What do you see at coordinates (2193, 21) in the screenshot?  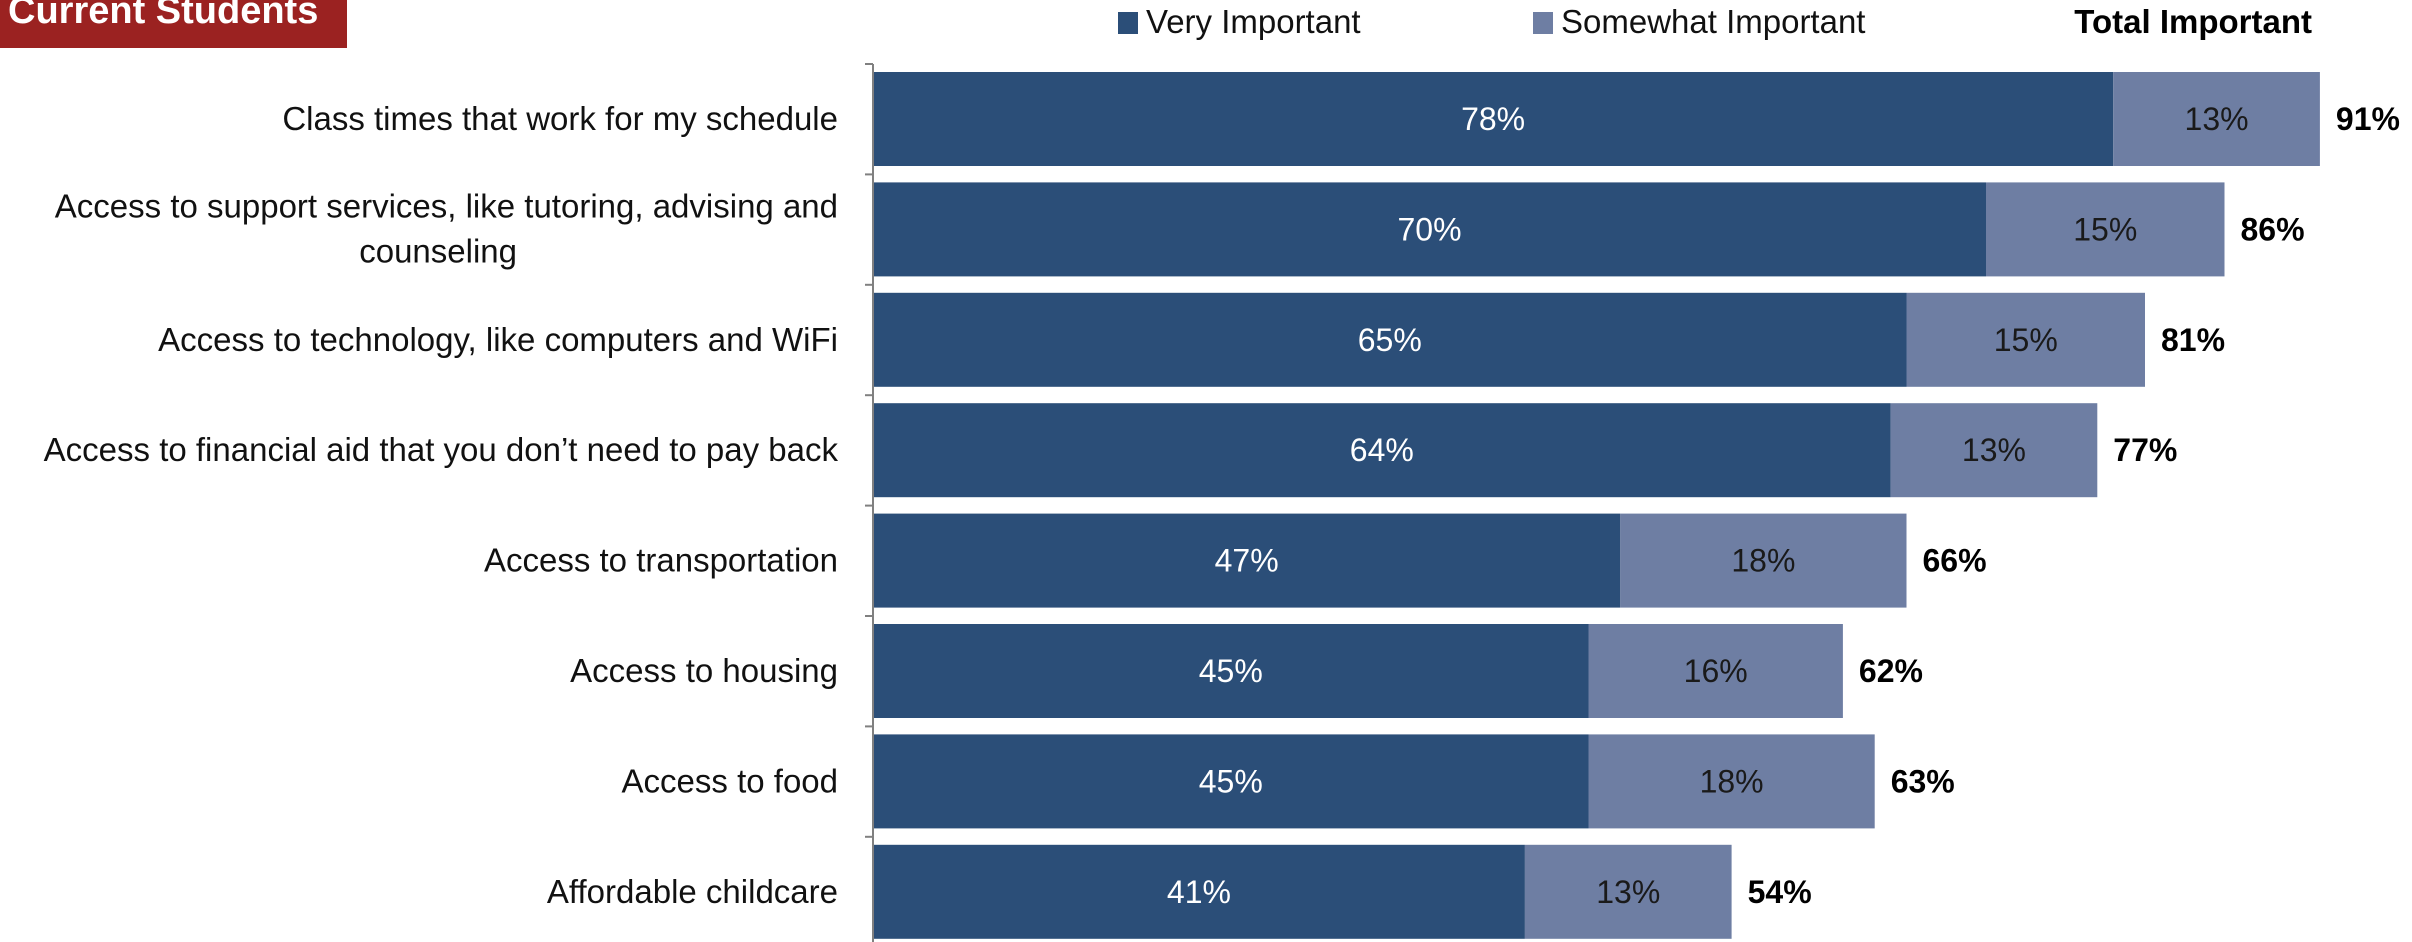 I see `total-important-header: Total Important` at bounding box center [2193, 21].